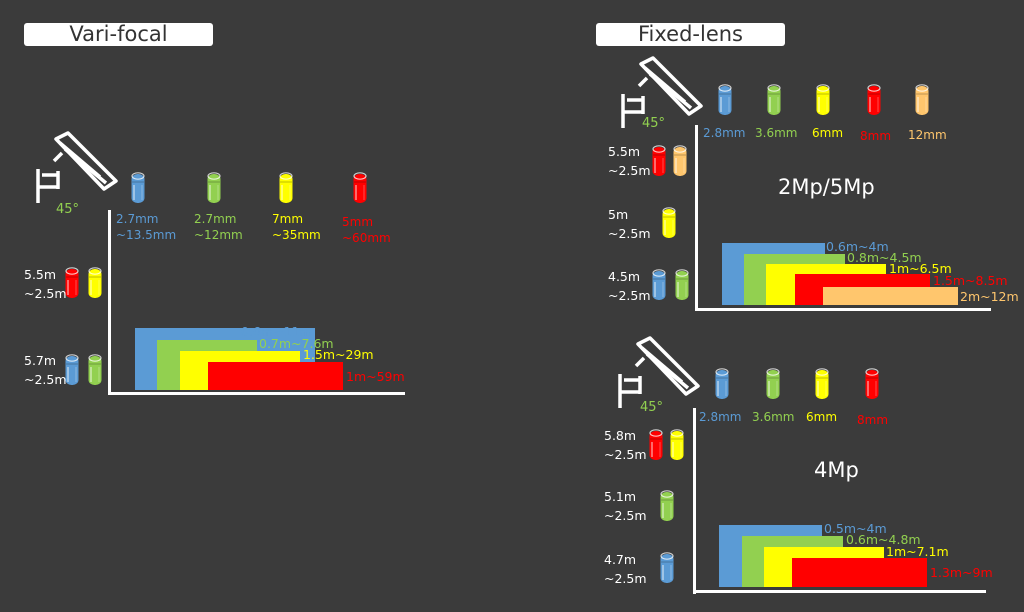 This screenshot has height=612, width=1024. What do you see at coordinates (296, 235) in the screenshot?
I see `lens-range-label: ~35mm` at bounding box center [296, 235].